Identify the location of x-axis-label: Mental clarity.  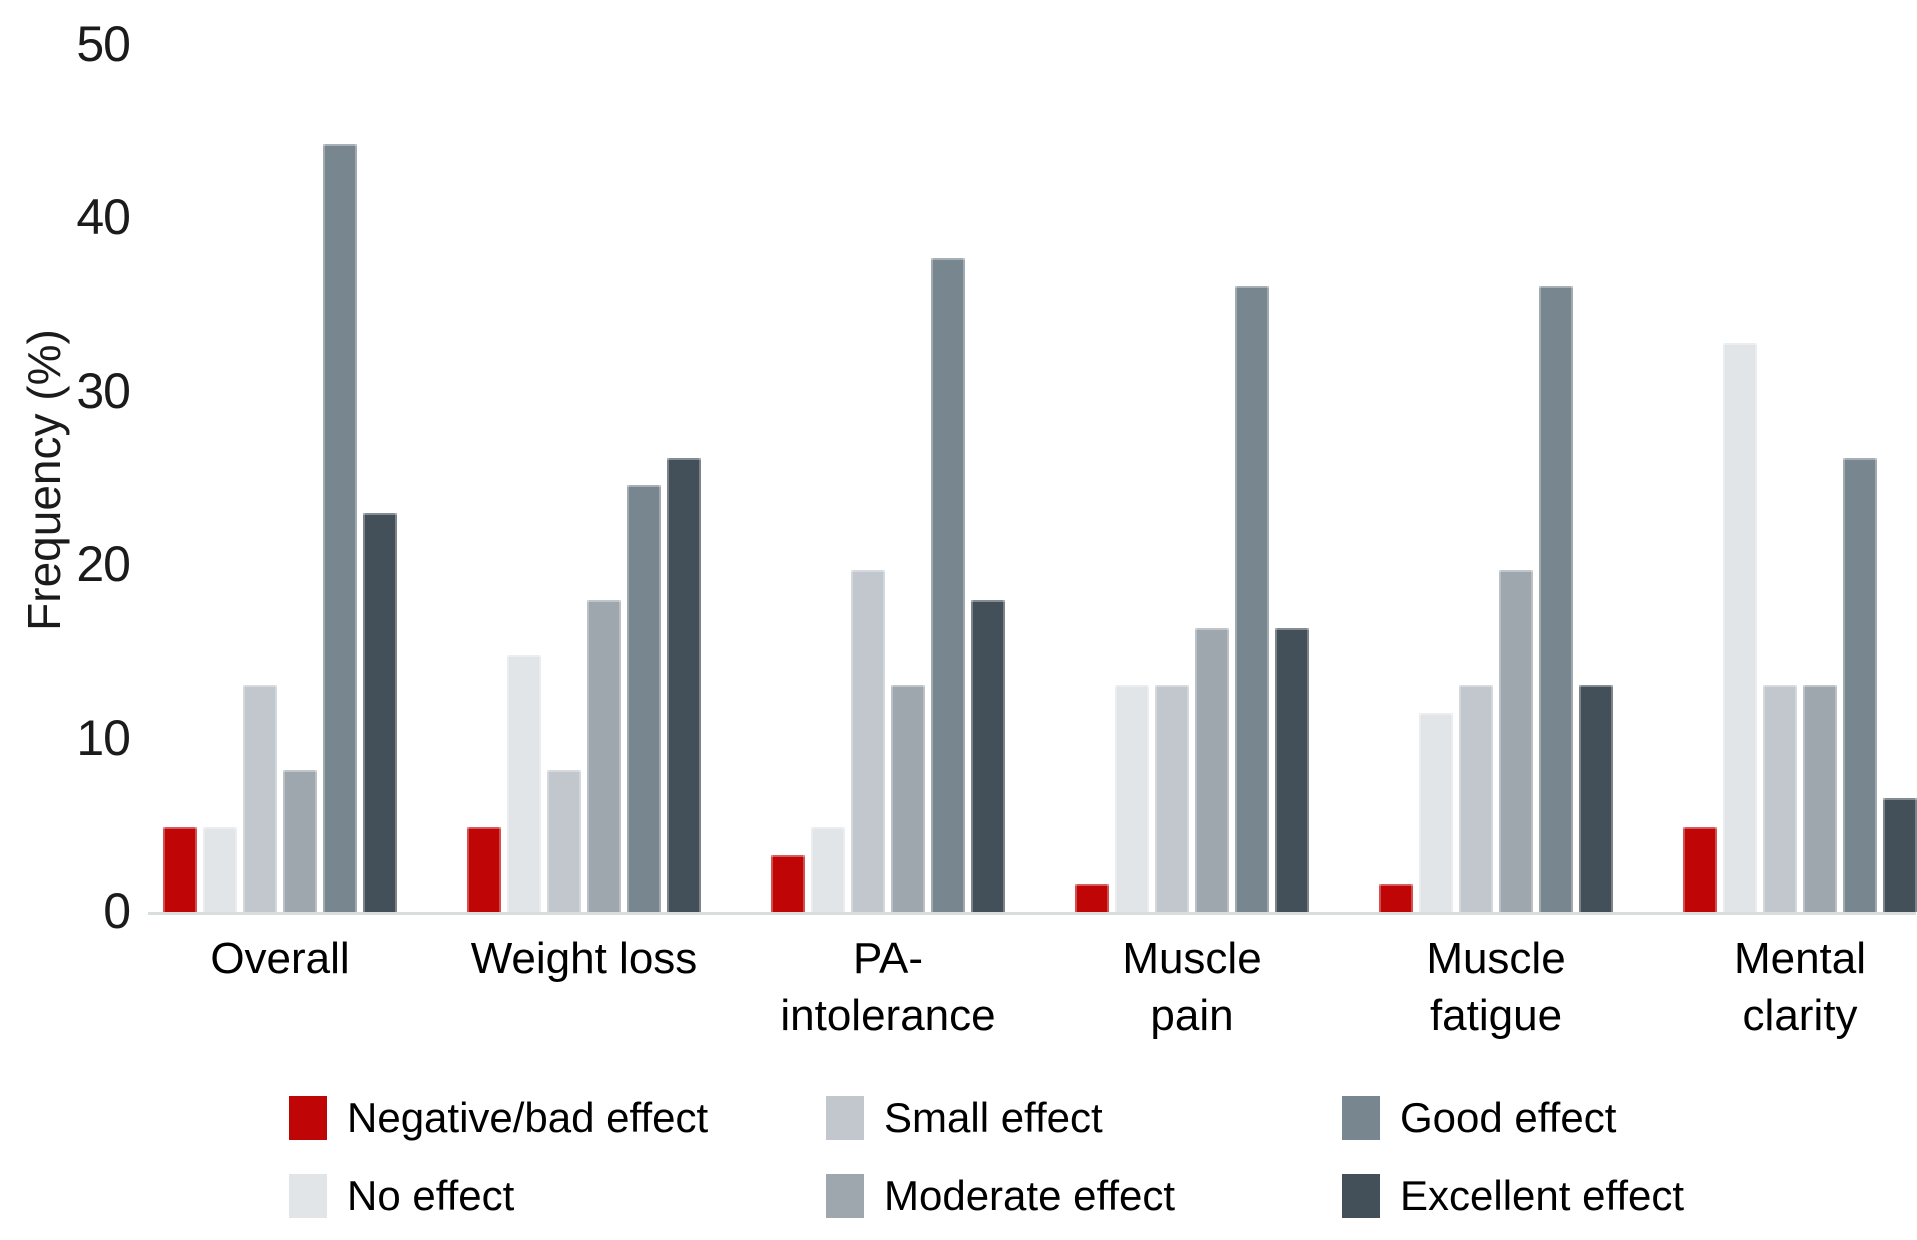
(1782, 987).